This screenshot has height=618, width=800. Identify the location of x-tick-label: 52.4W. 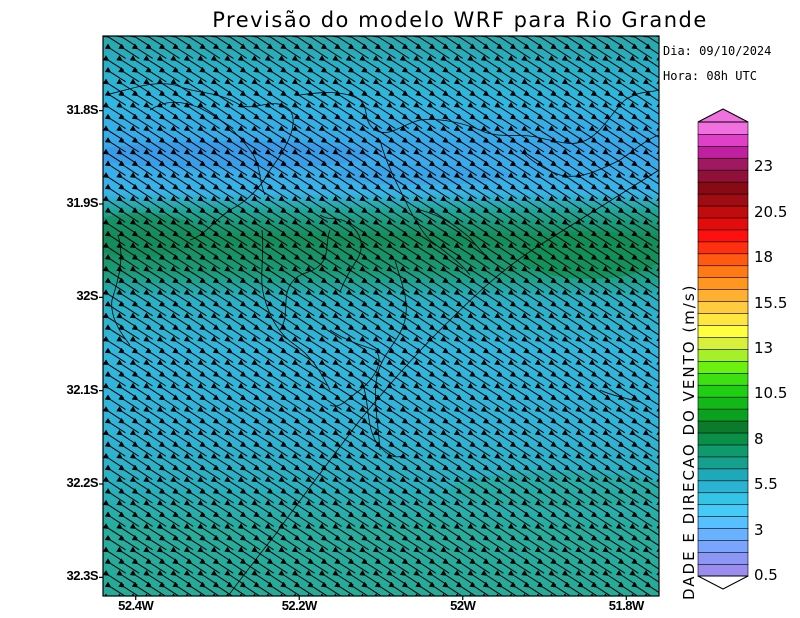
(136, 605).